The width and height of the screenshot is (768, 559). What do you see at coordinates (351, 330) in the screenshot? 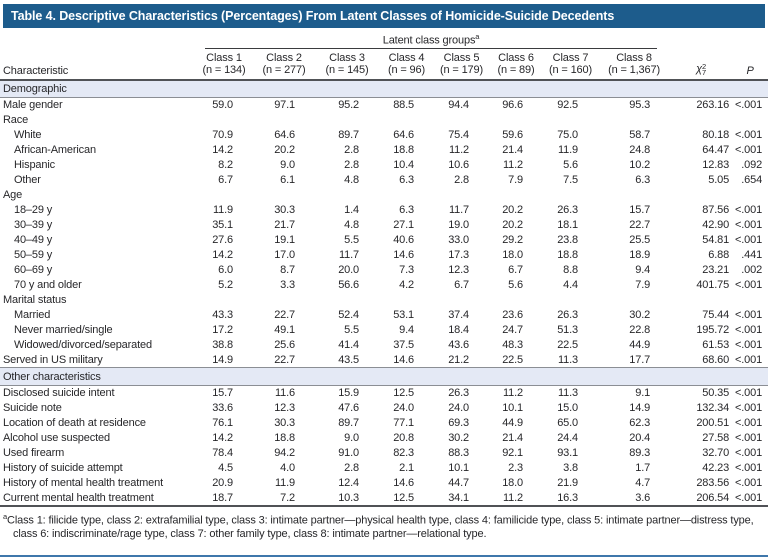
I see `class-value-cell: 5.5` at bounding box center [351, 330].